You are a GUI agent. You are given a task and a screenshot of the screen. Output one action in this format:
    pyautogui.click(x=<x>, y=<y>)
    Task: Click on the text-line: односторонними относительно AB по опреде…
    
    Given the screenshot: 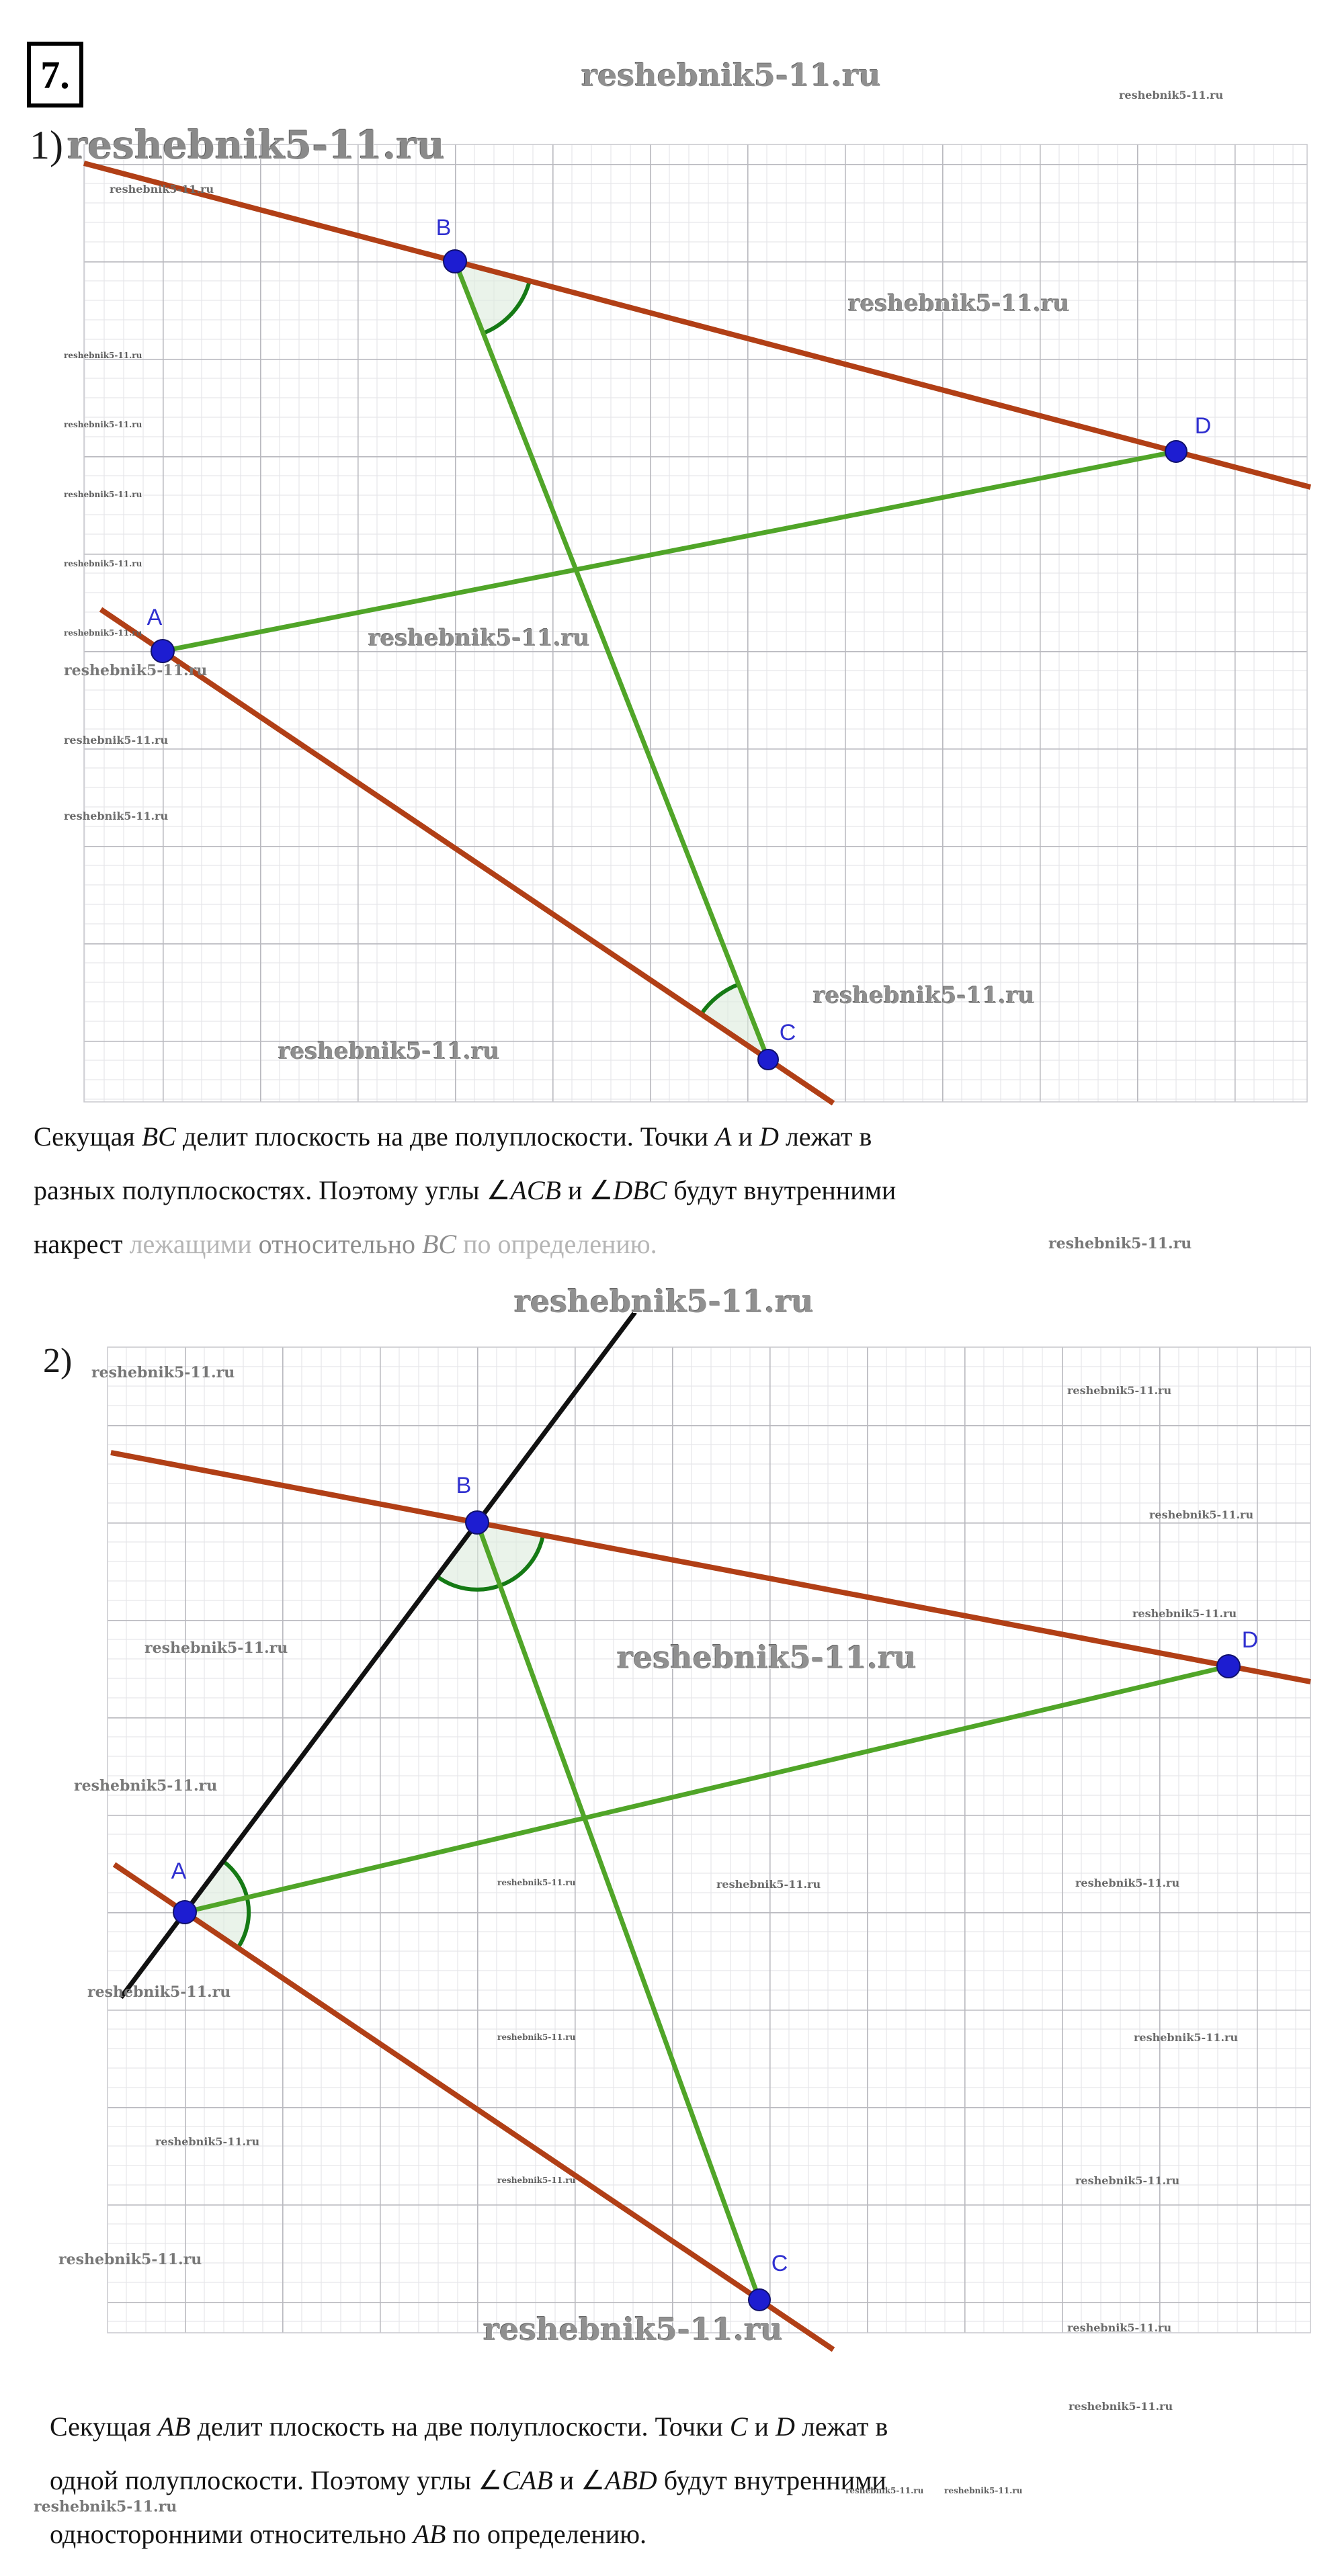 What is the action you would take?
    pyautogui.click(x=348, y=2534)
    